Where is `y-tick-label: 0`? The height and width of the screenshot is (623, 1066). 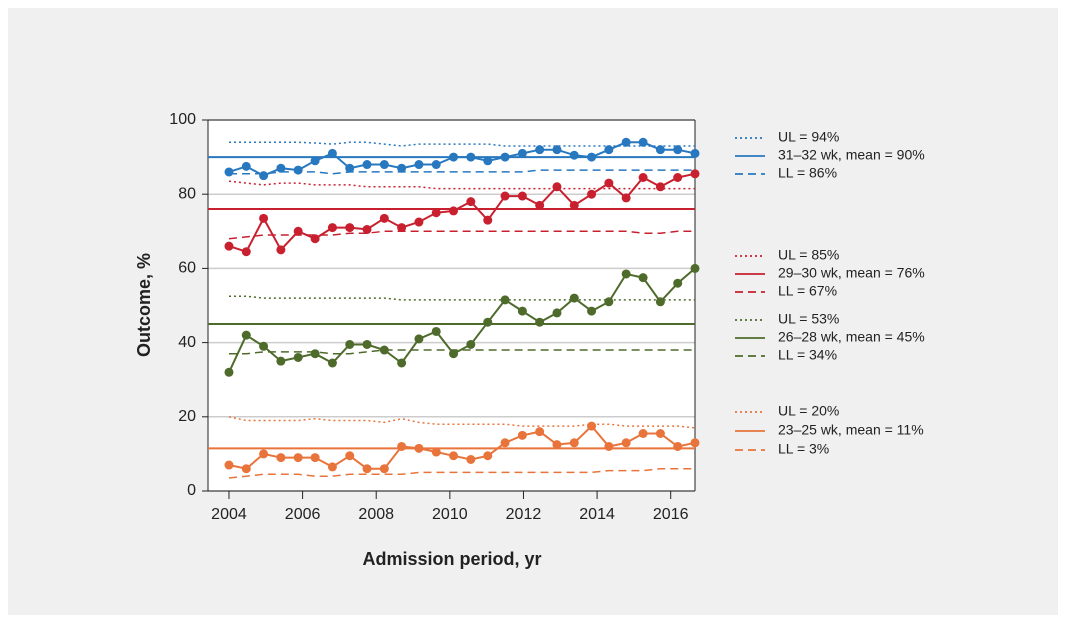 y-tick-label: 0 is located at coordinates (191, 490).